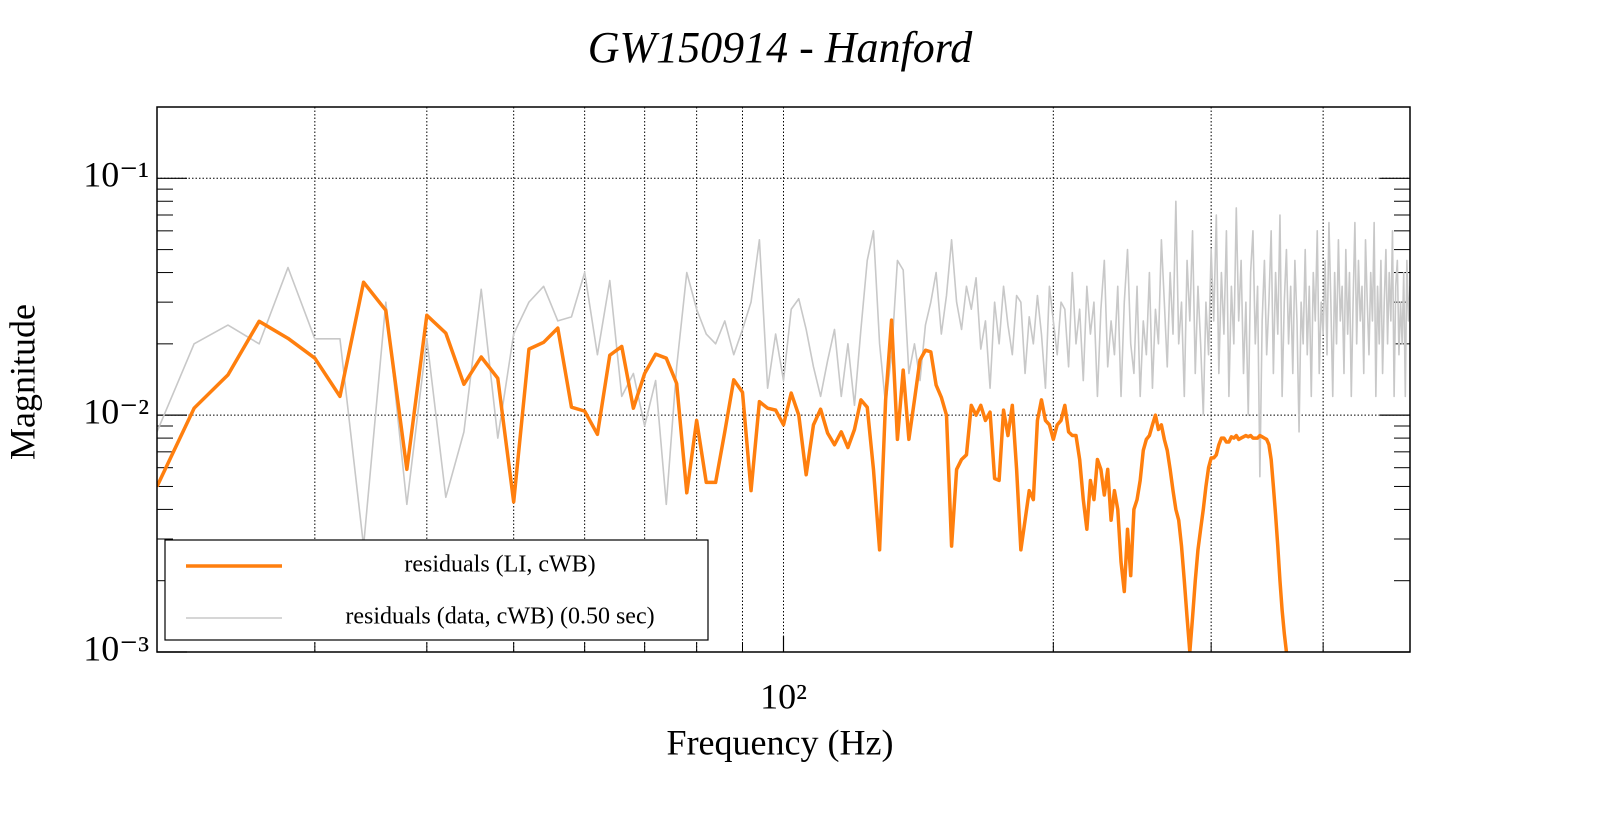  I want to click on chart-title: GW150914 - Hanford, so click(781, 47).